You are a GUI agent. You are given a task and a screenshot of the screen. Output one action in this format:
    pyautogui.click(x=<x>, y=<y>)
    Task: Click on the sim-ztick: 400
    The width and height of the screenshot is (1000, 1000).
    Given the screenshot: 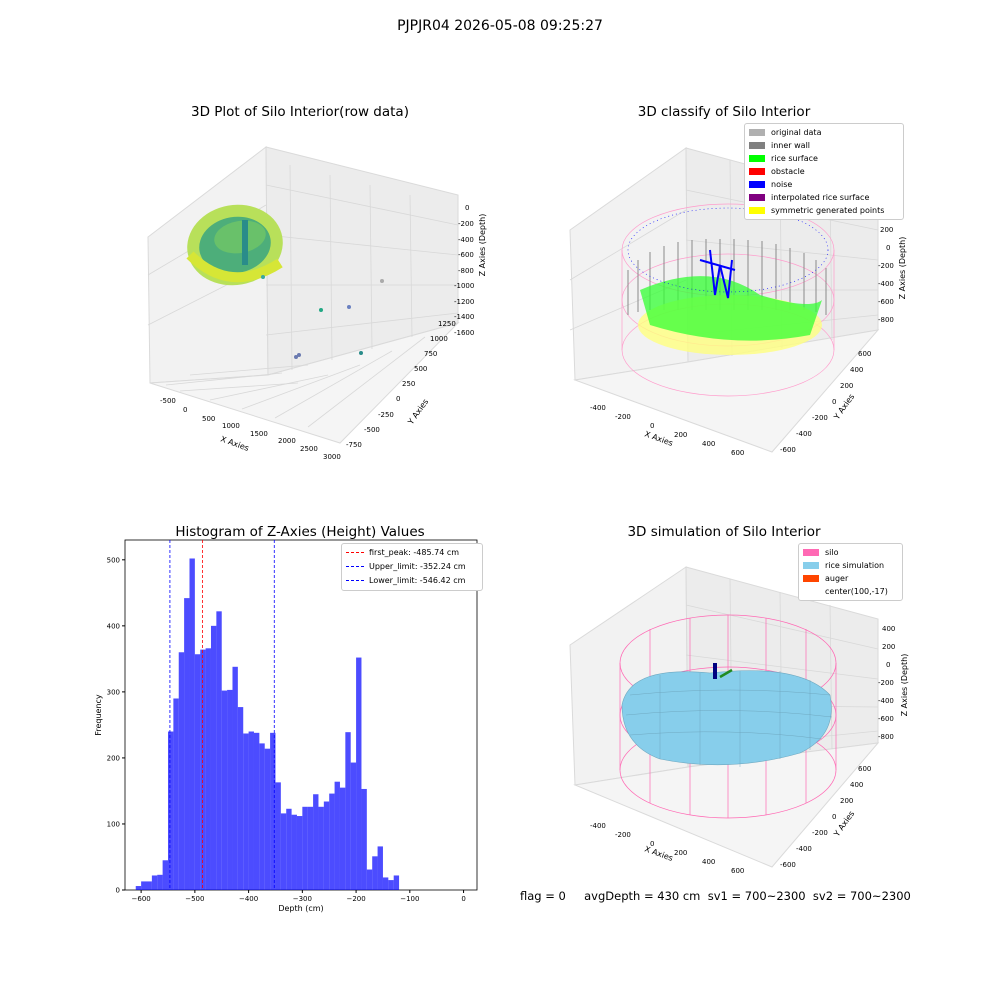 What is the action you would take?
    pyautogui.click(x=888, y=629)
    